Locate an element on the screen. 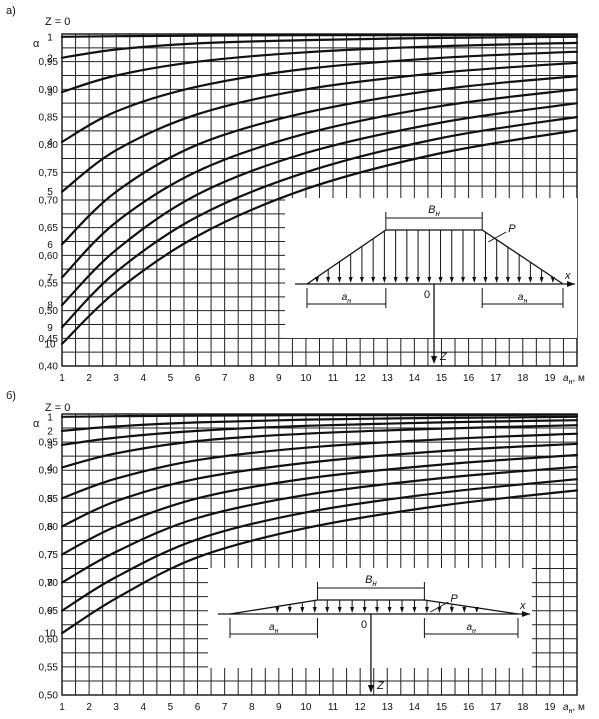 The height and width of the screenshot is (719, 599). series-label: 4 is located at coordinates (50, 142).